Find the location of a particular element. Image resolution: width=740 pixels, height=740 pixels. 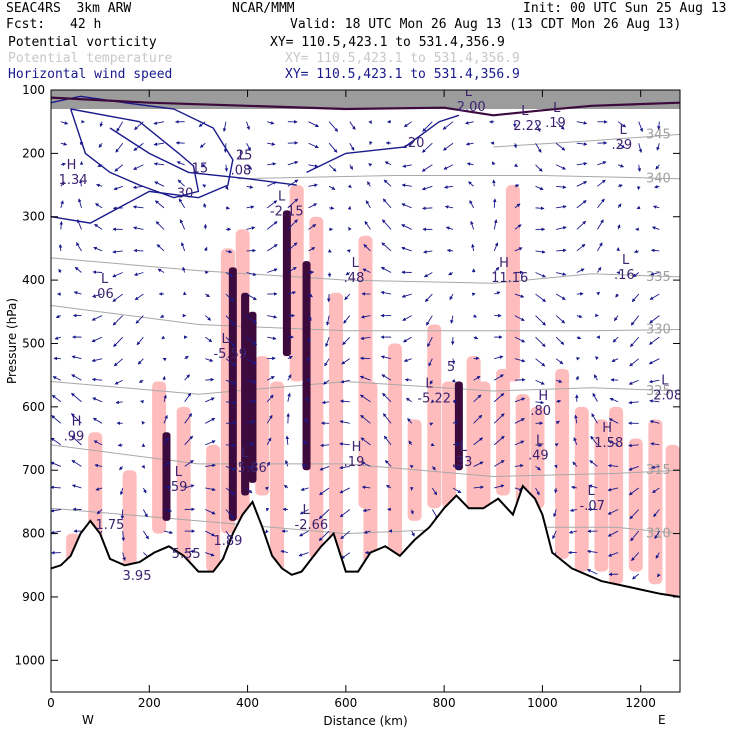

isentrope-label: 330 is located at coordinates (658, 330).